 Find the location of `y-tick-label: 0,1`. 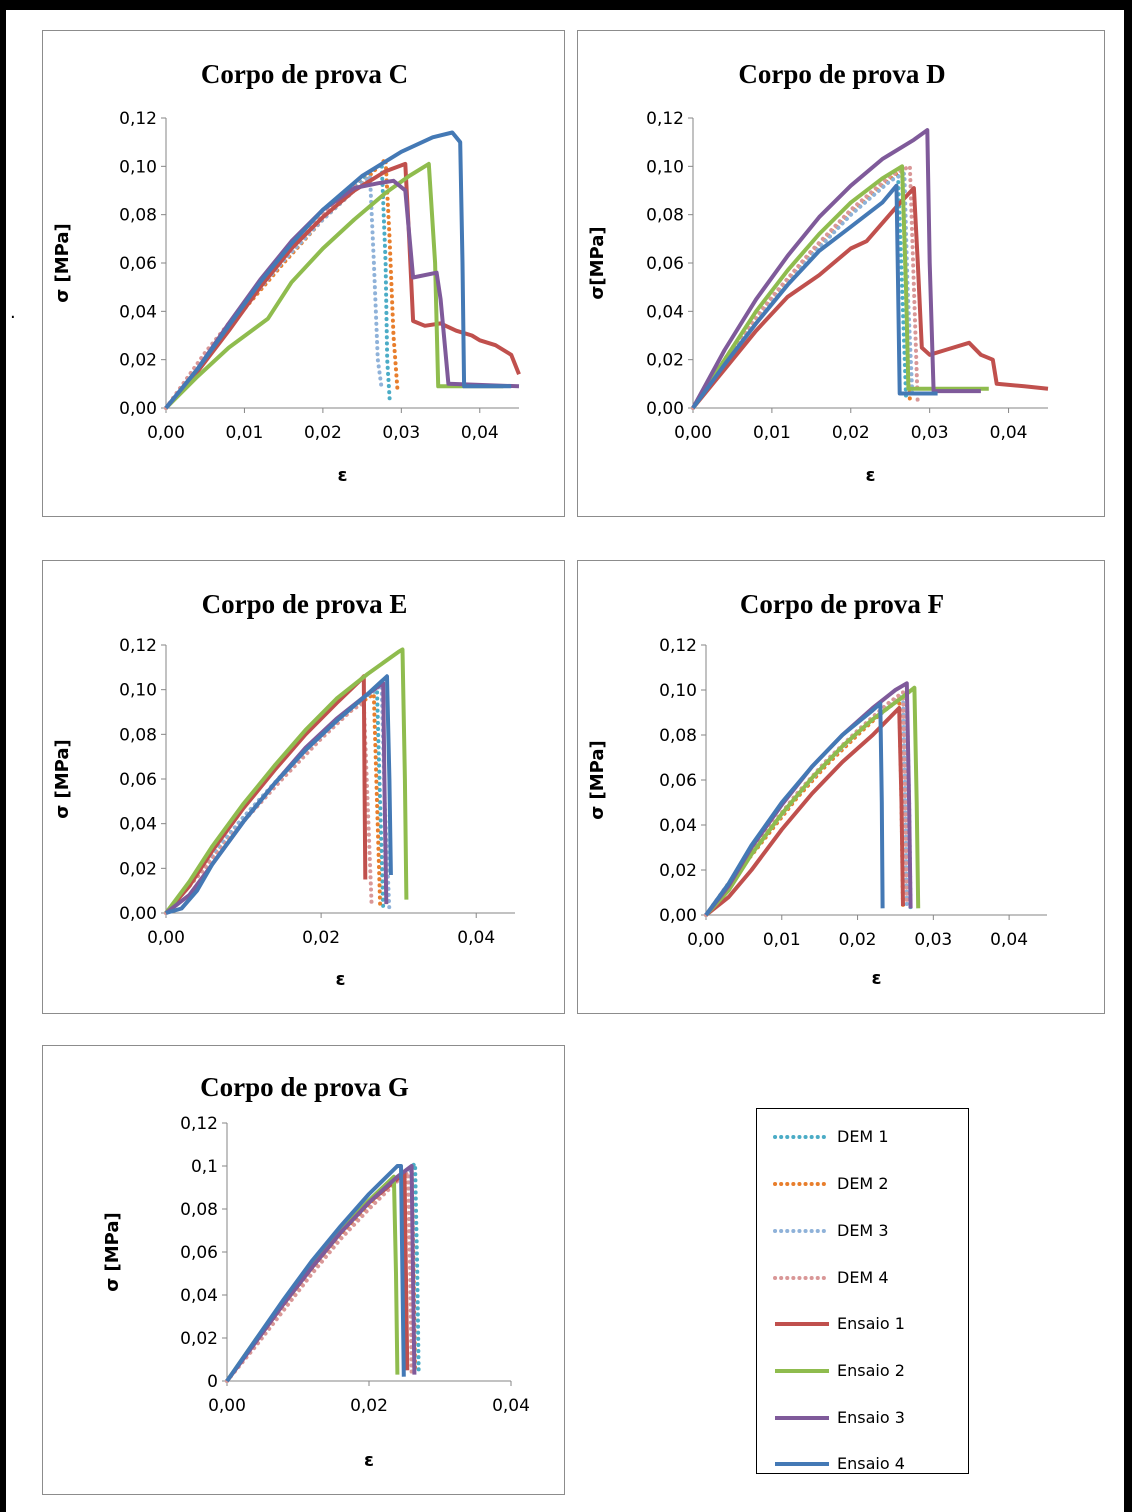

y-tick-label: 0,1 is located at coordinates (204, 1167).